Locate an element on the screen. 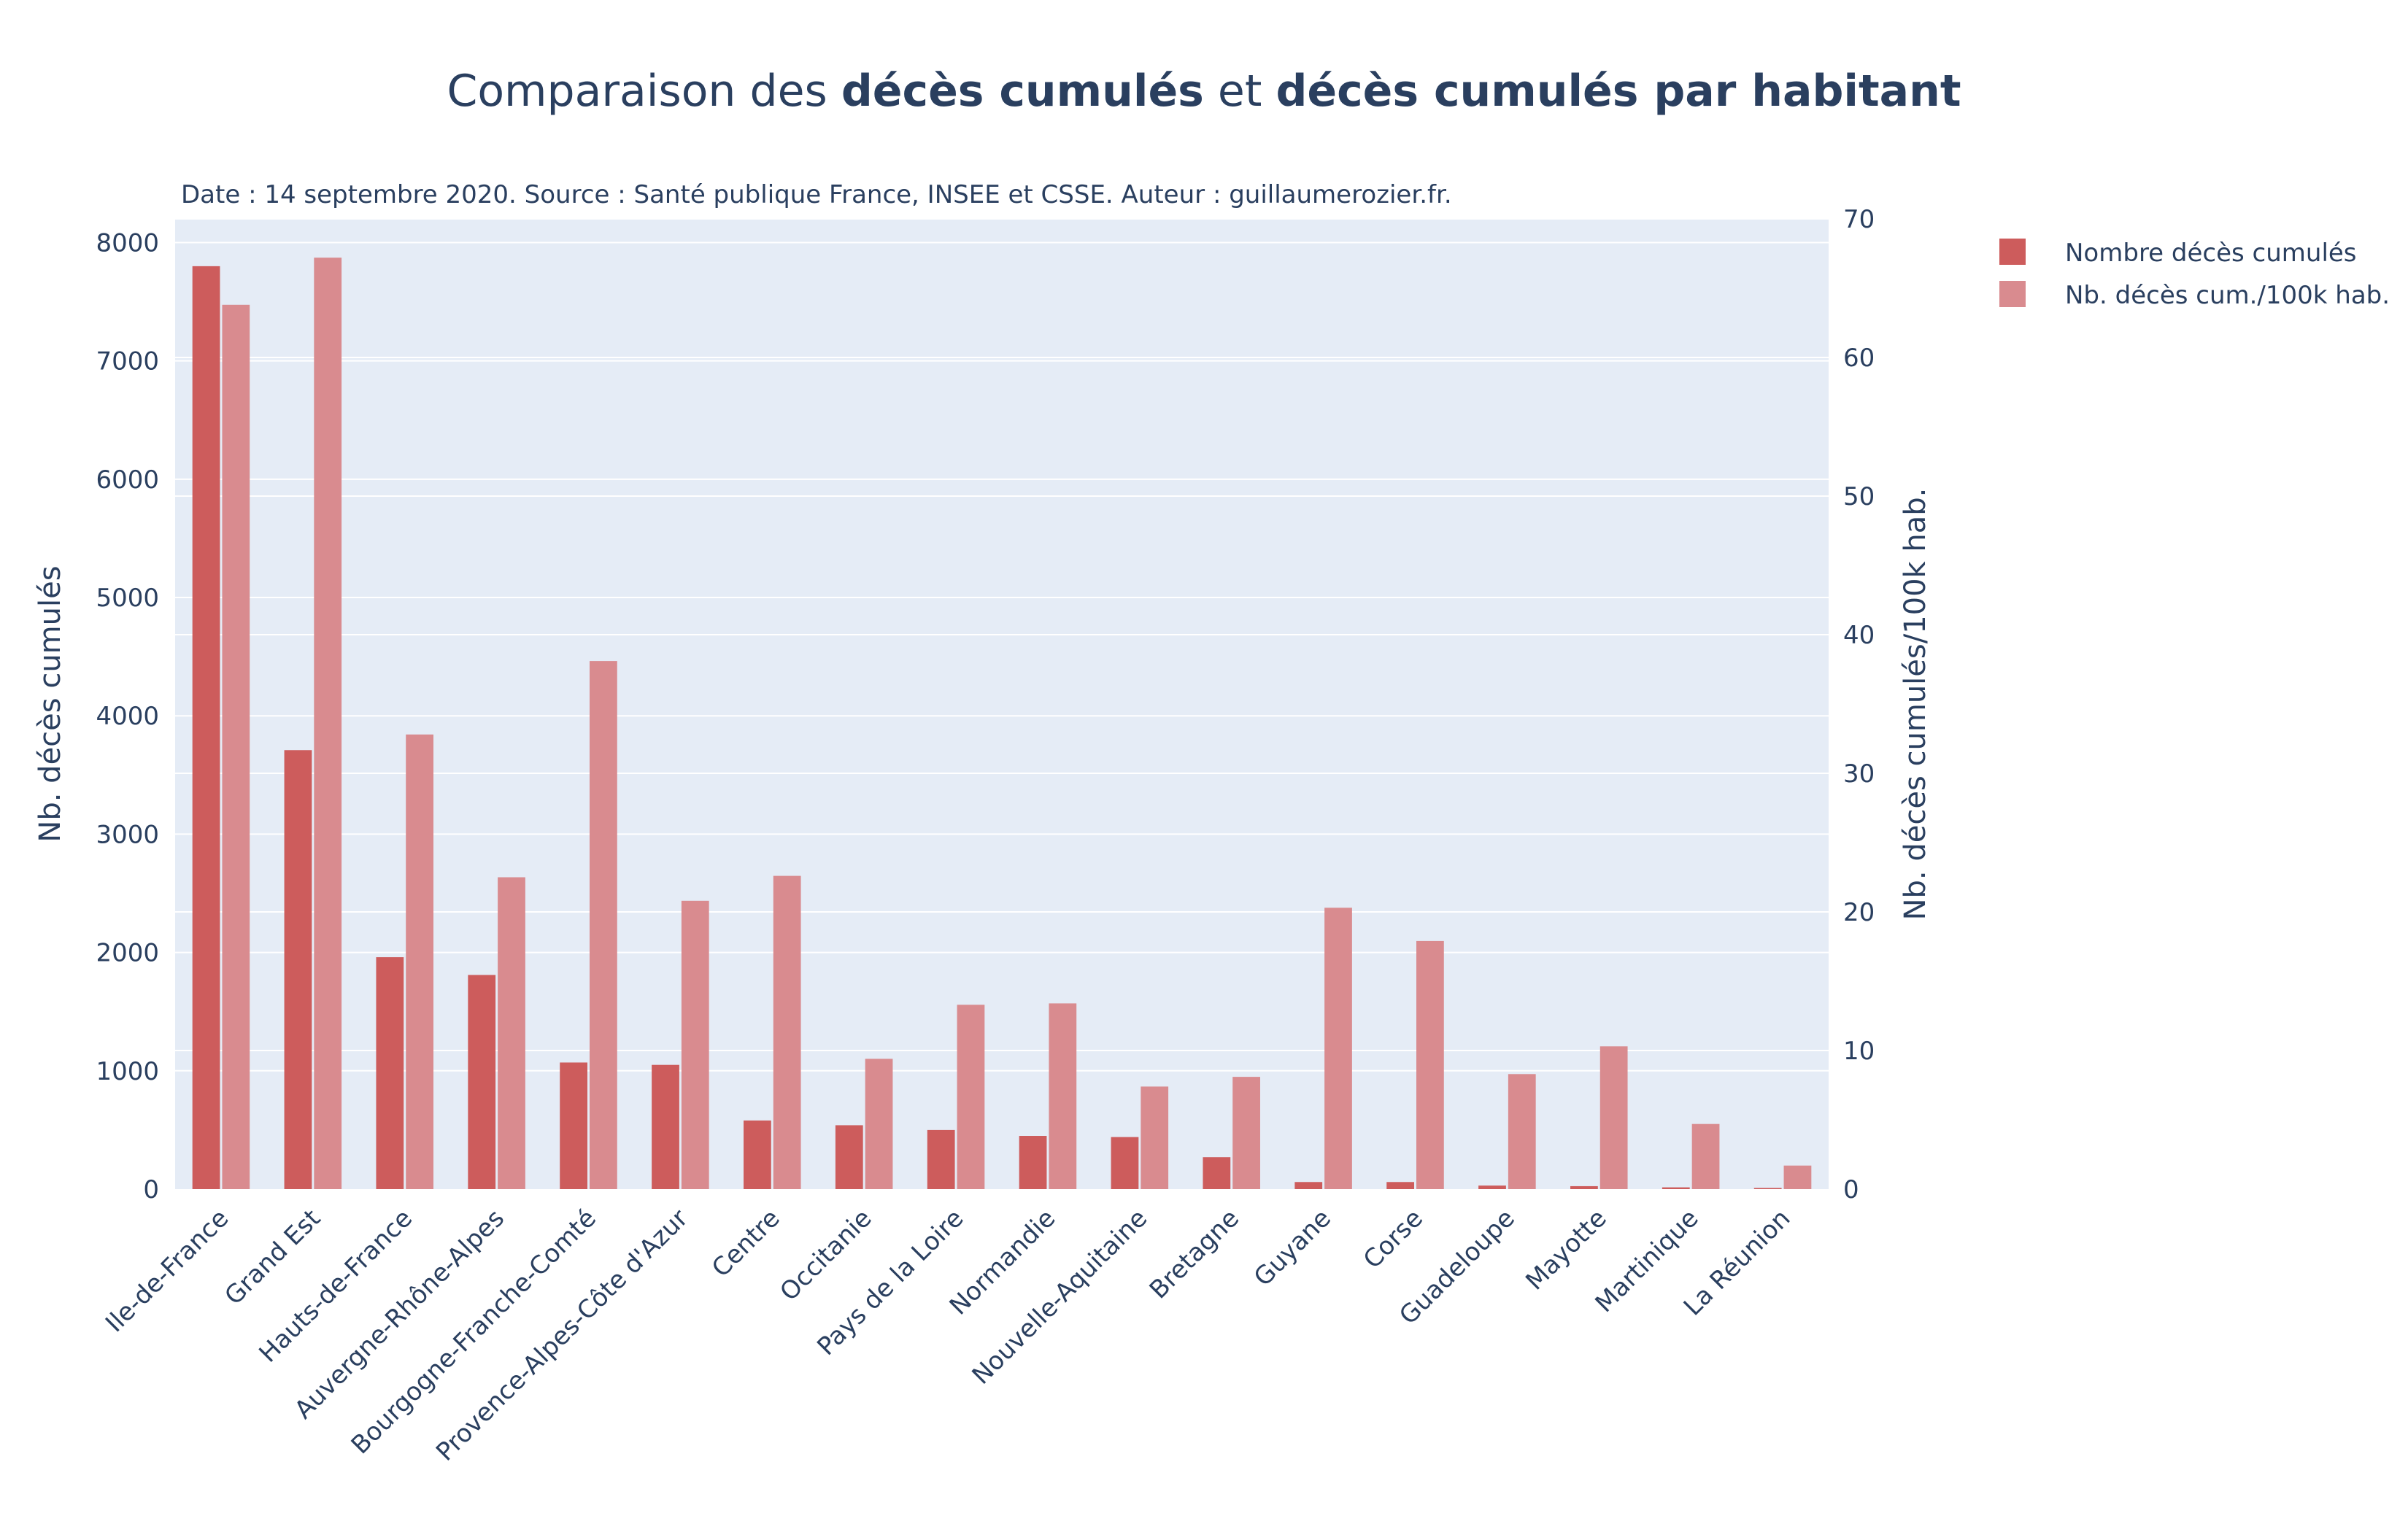 This screenshot has width=2408, height=1532. y-right-tick-label: 0 is located at coordinates (1851, 1190).